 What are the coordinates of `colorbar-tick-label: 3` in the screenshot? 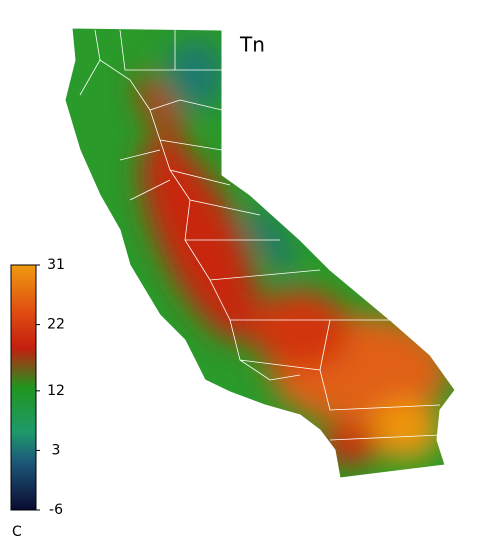 It's located at (56, 450).